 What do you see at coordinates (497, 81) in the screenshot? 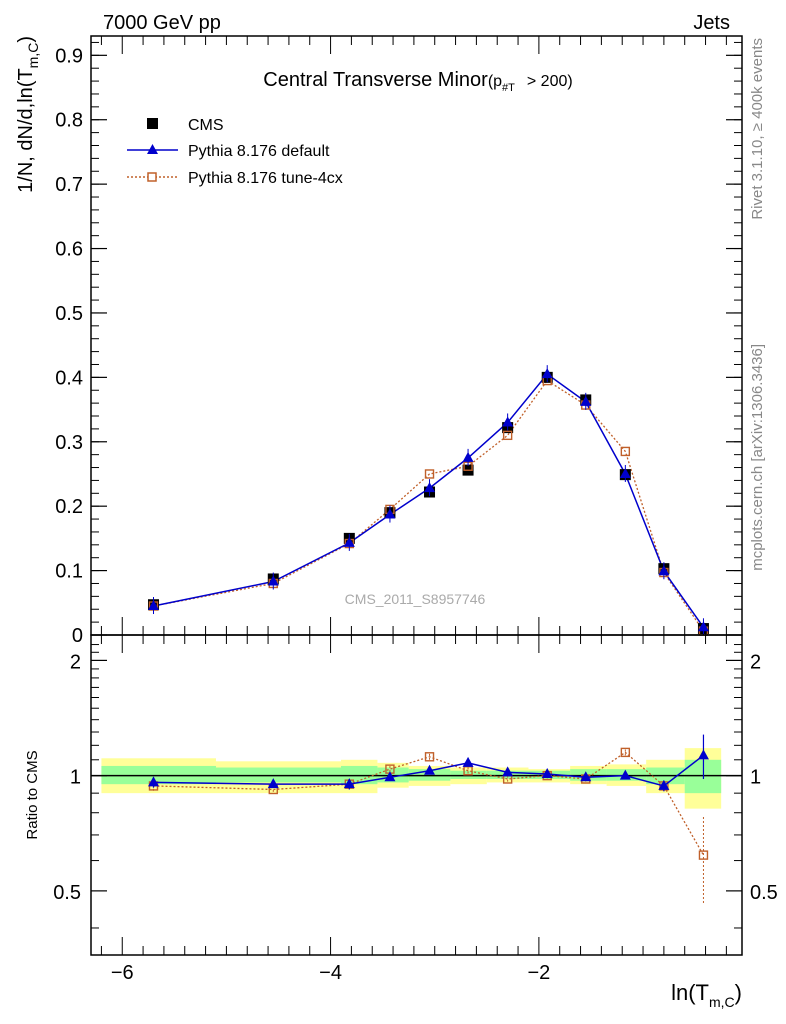
I see `chart-title-p: p` at bounding box center [497, 81].